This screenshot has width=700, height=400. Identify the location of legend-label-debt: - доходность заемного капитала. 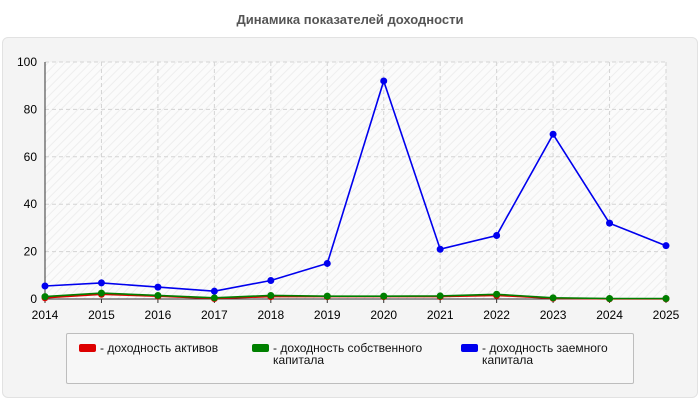
(545, 354).